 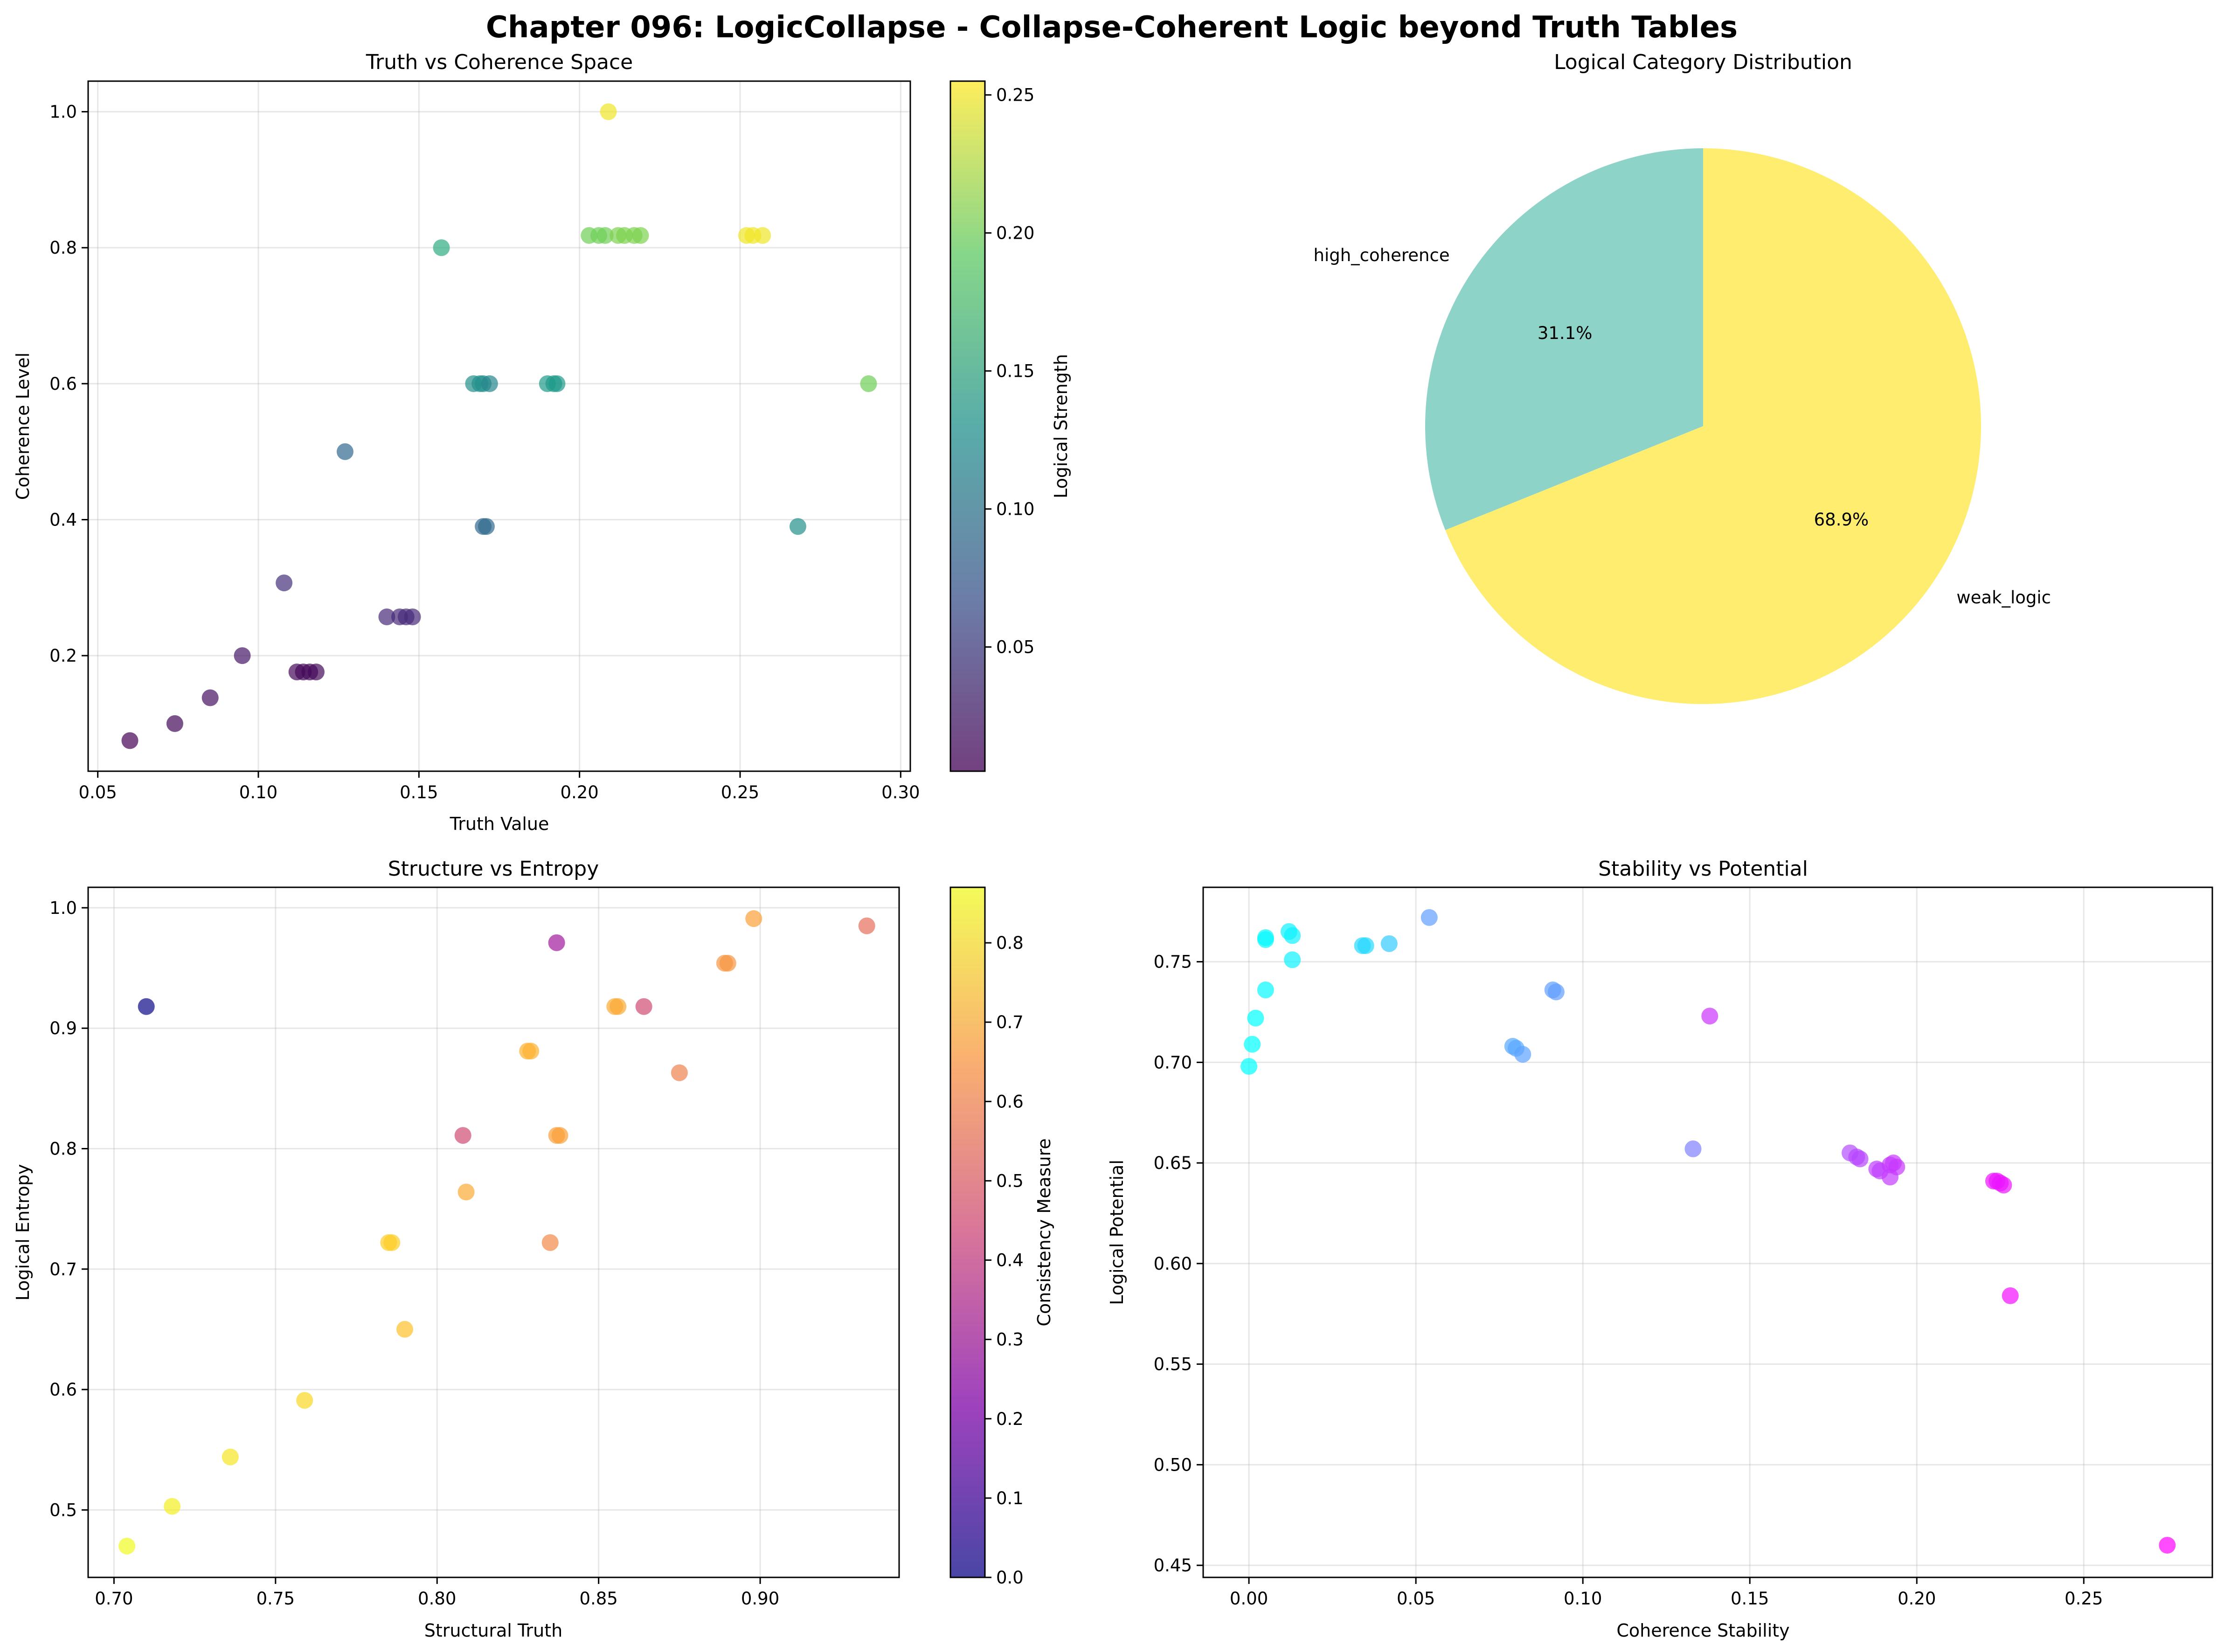 What do you see at coordinates (1173, 1163) in the screenshot?
I see `y-tick-label: 0.65` at bounding box center [1173, 1163].